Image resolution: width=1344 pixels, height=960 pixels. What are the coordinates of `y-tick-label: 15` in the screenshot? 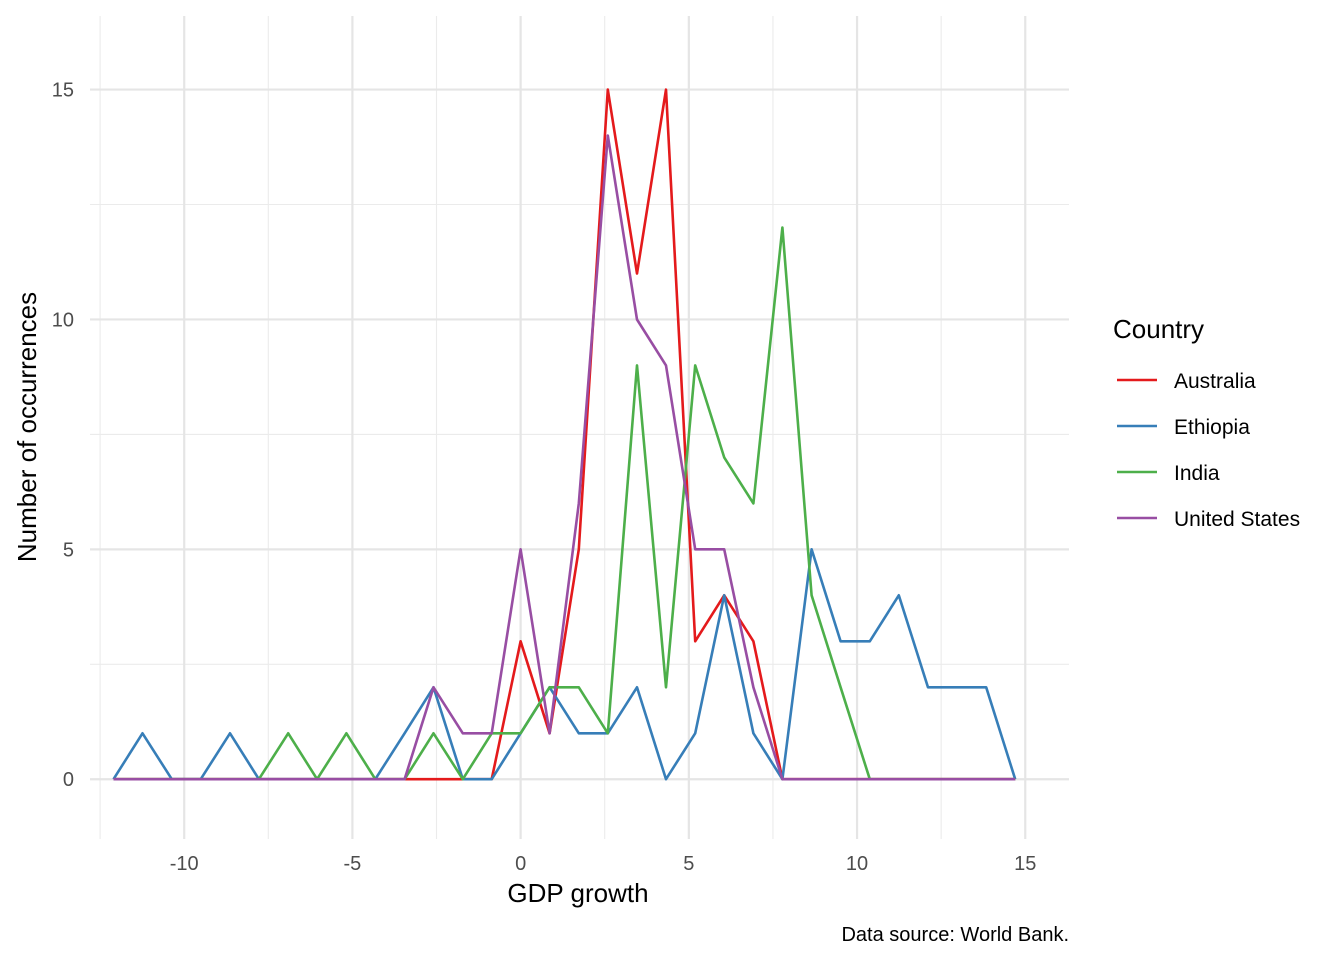 It's located at (63, 91).